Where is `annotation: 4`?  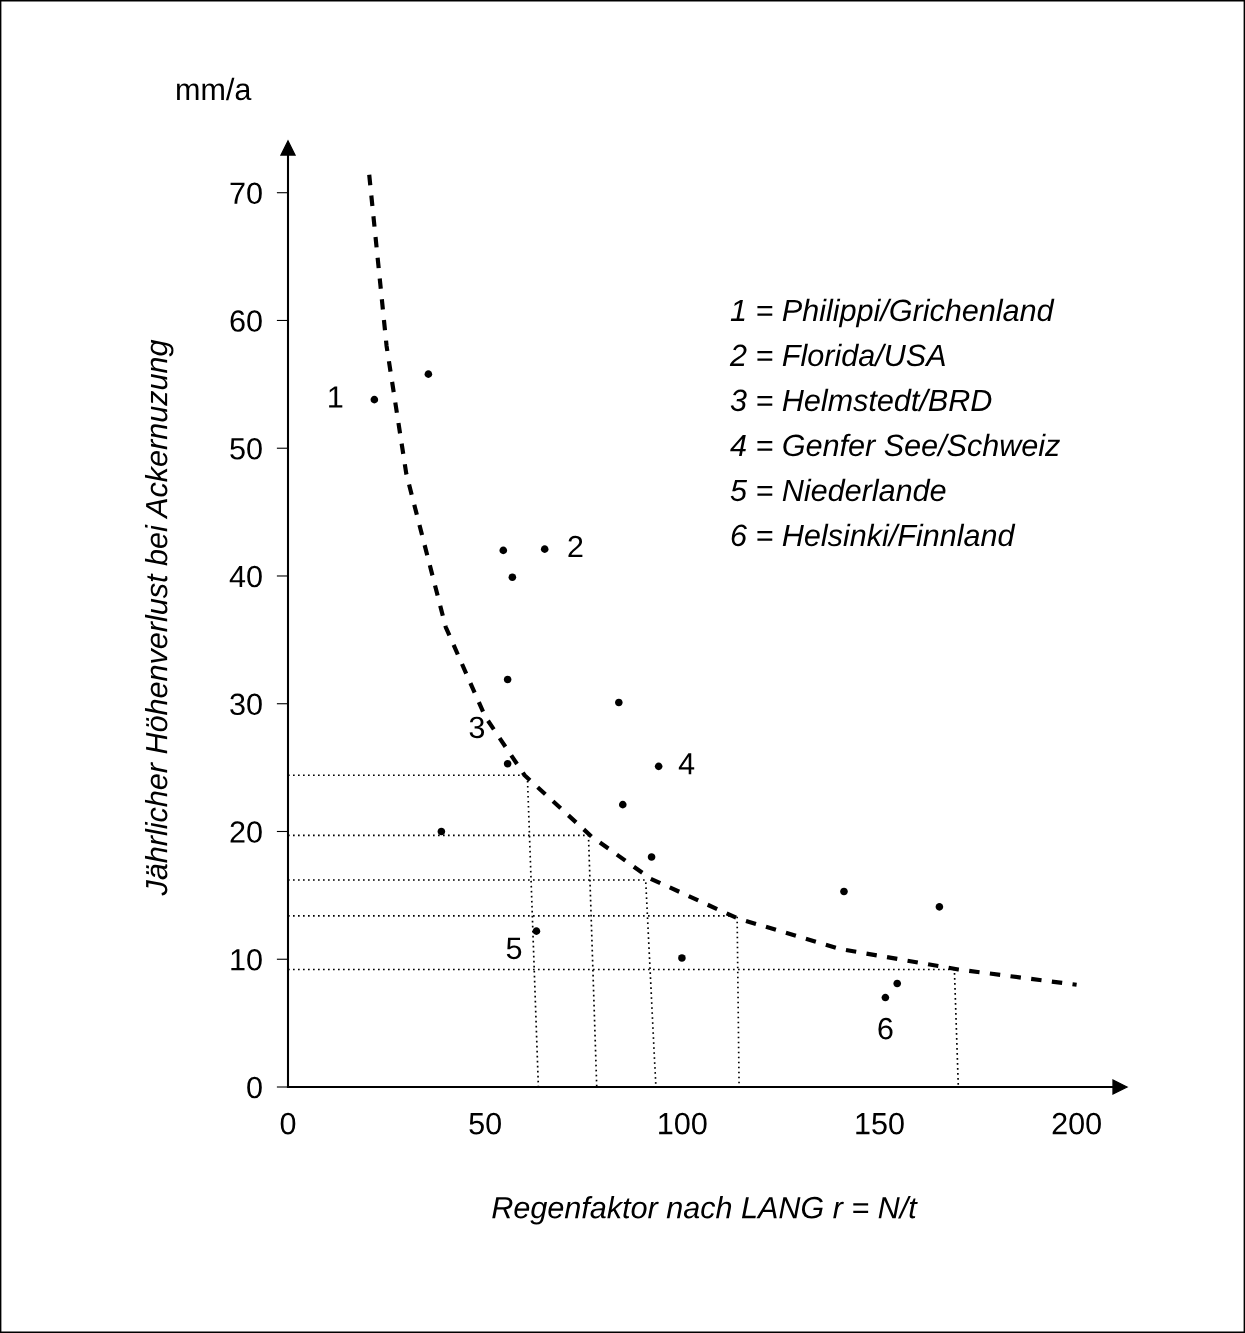 annotation: 4 is located at coordinates (686, 764).